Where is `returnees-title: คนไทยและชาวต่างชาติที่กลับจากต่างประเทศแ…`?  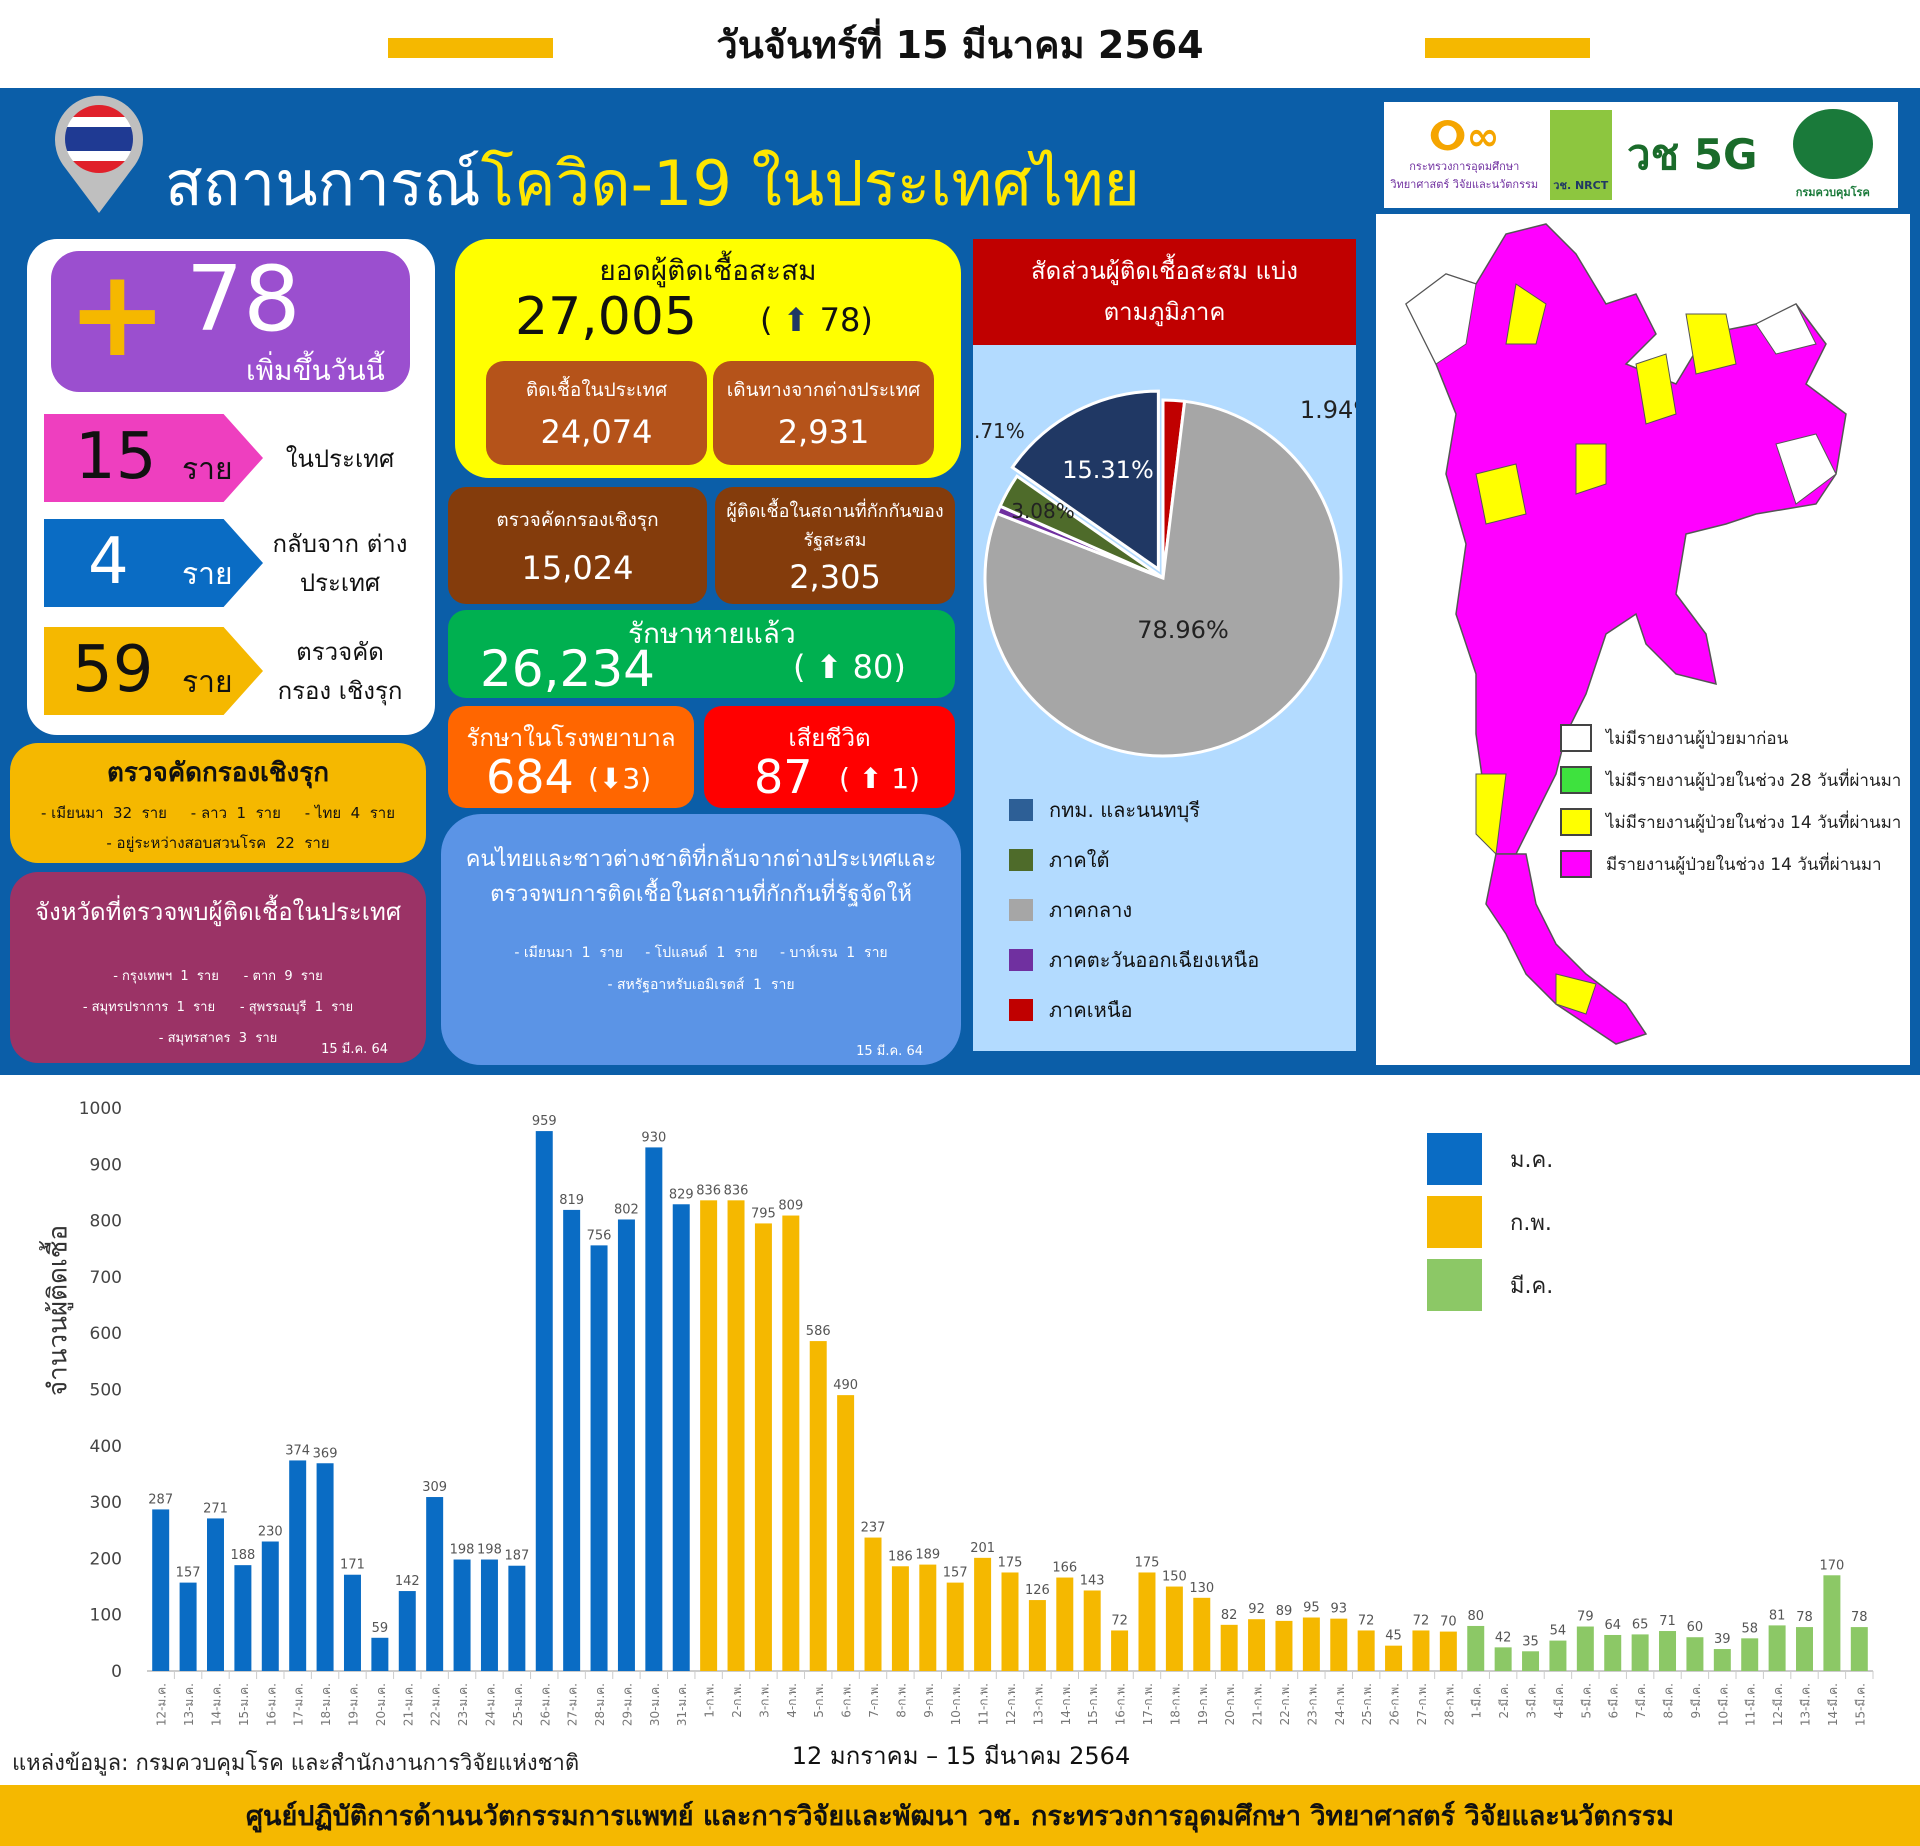 returnees-title: คนไทยและชาวต่างชาติที่กลับจากต่างประเทศแ… is located at coordinates (701, 877).